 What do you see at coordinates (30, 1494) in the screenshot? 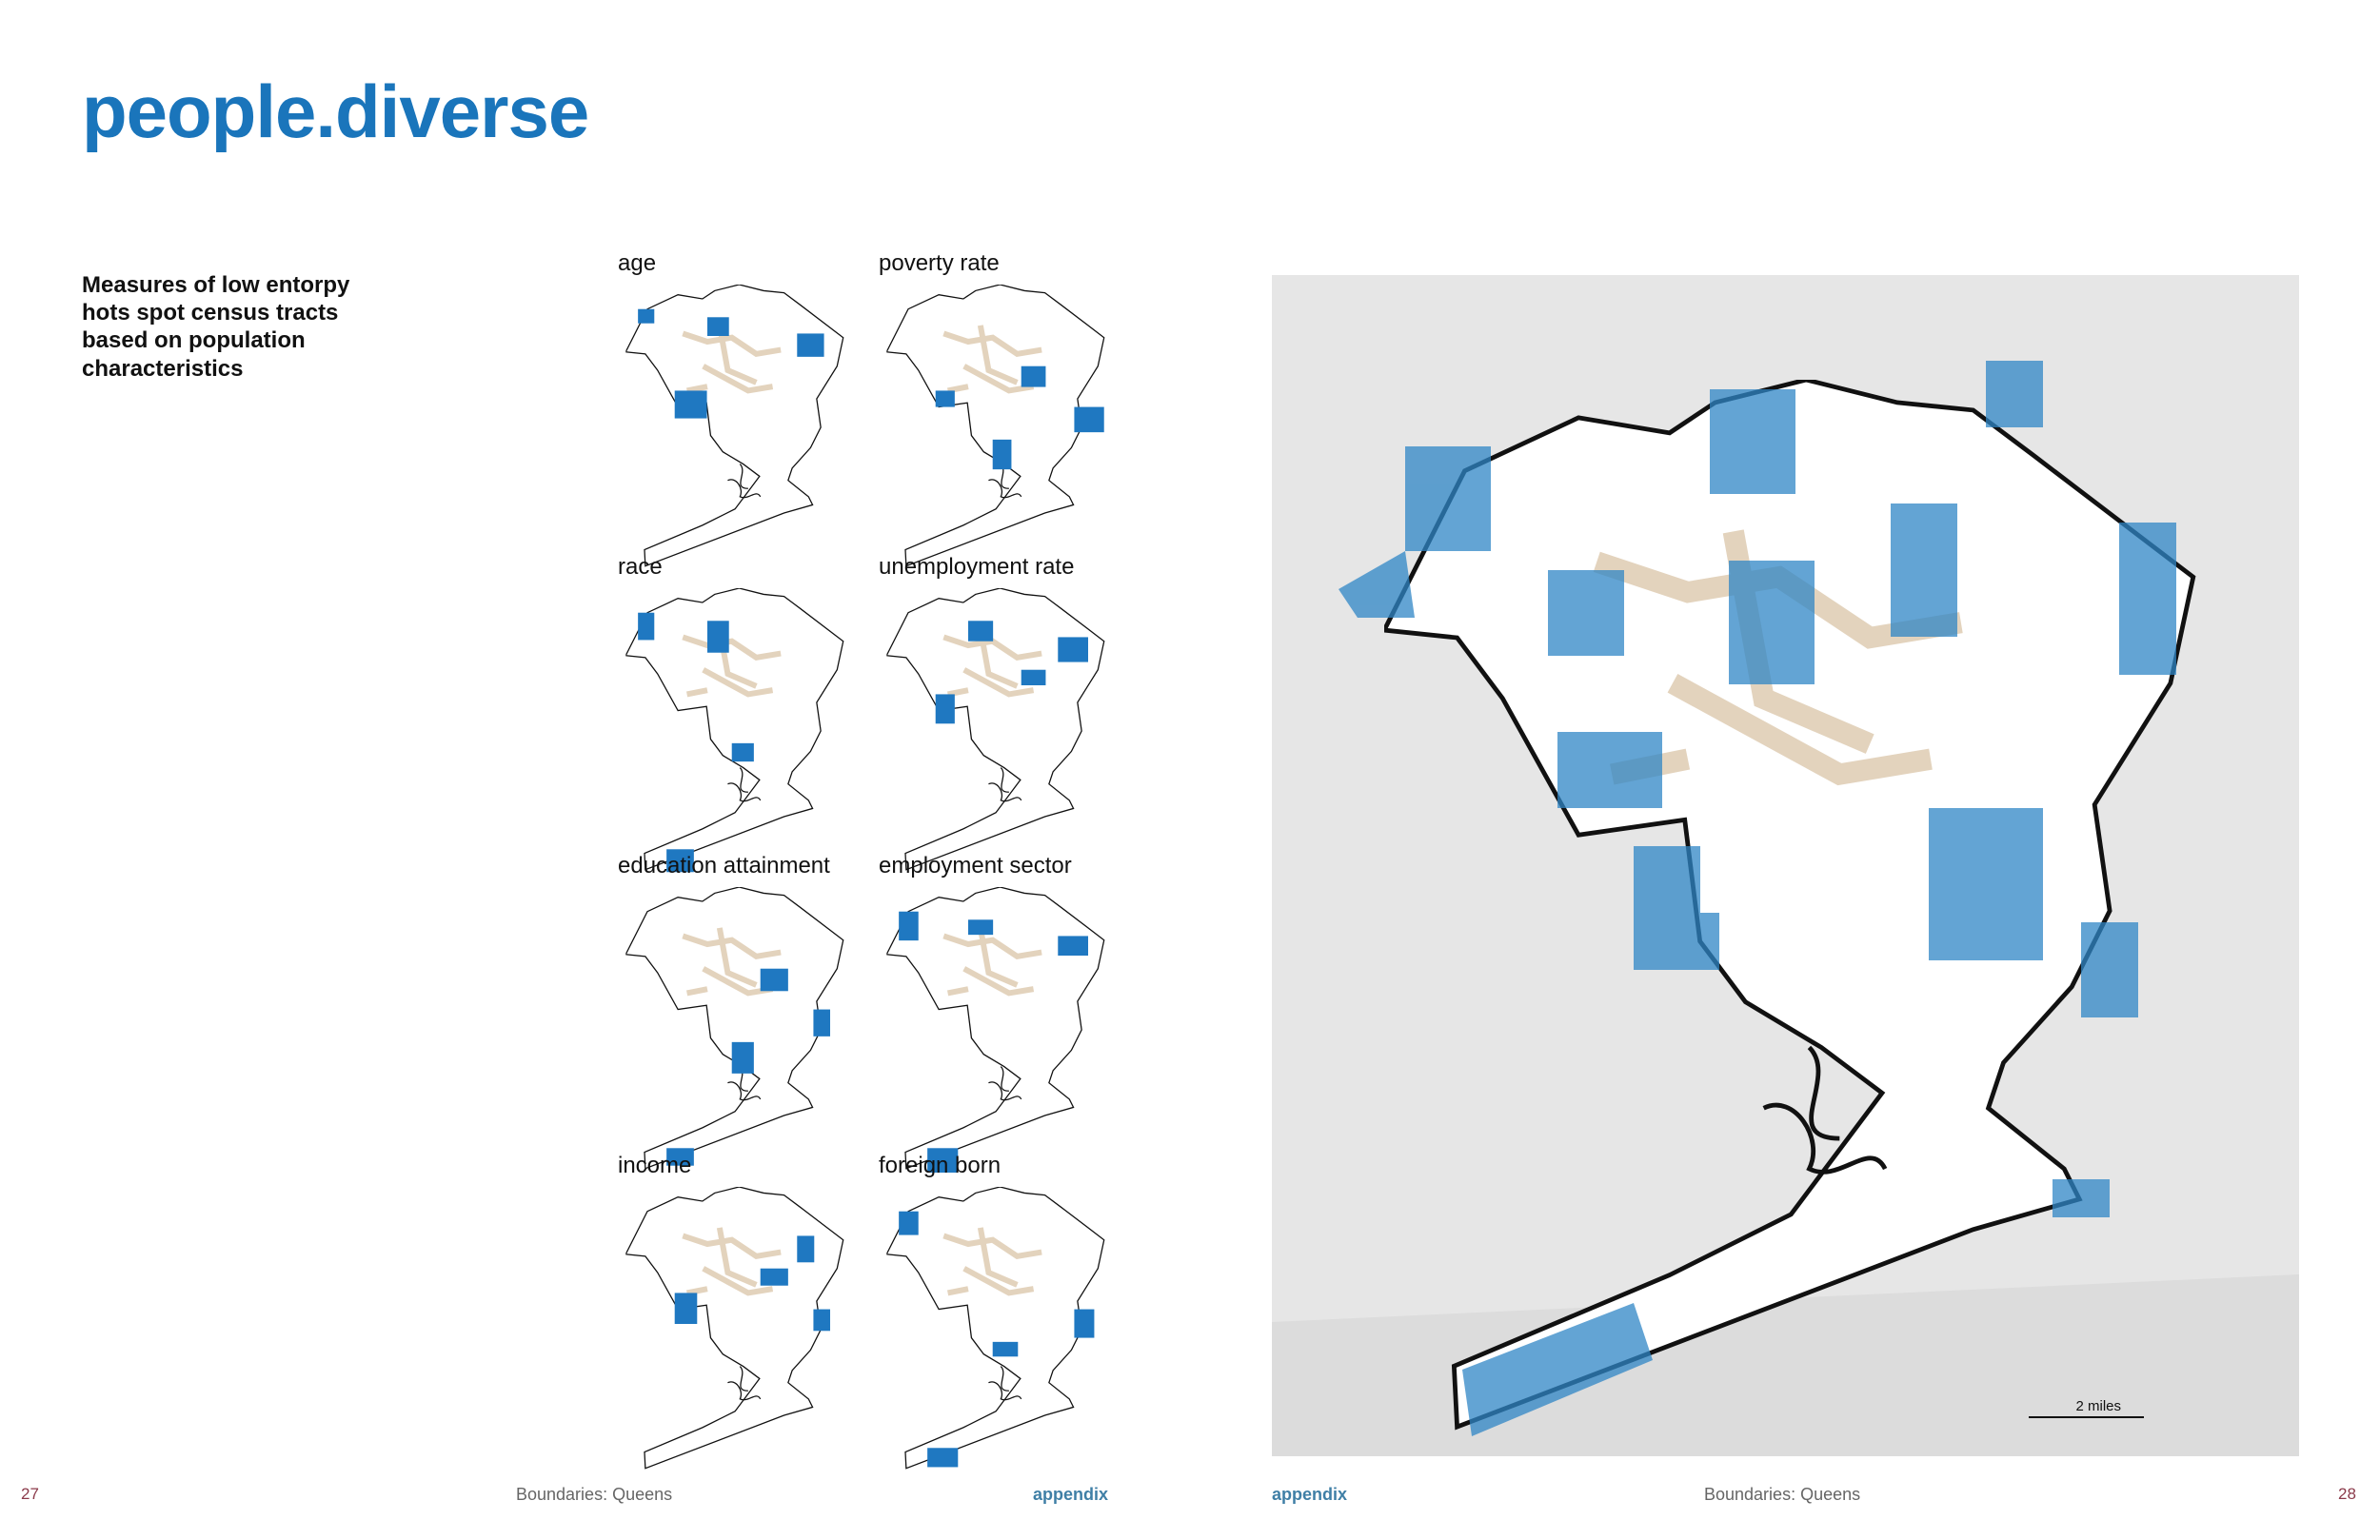
I see `page-number: 27` at bounding box center [30, 1494].